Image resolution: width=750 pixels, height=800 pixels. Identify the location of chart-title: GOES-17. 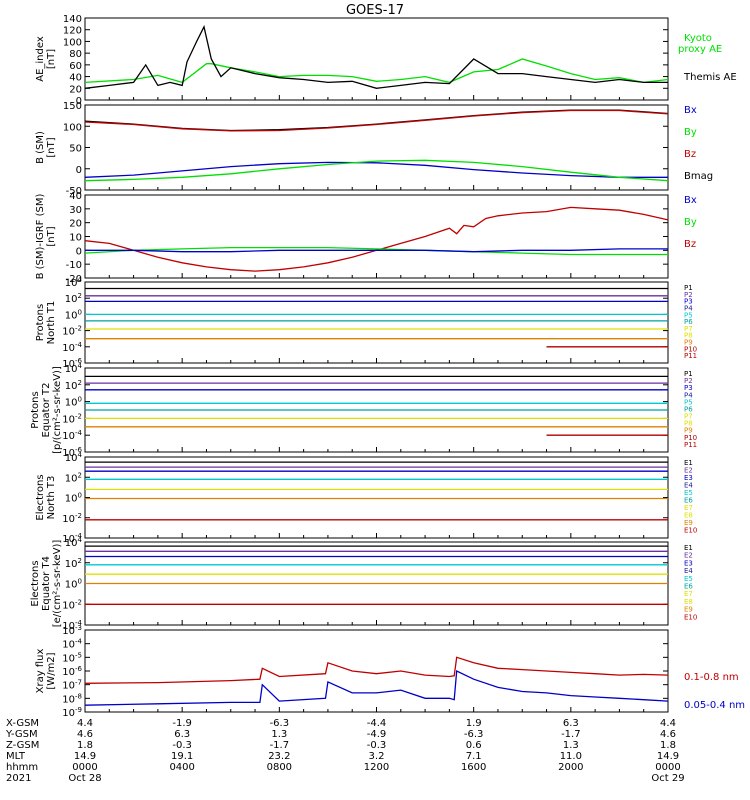
(375, 10).